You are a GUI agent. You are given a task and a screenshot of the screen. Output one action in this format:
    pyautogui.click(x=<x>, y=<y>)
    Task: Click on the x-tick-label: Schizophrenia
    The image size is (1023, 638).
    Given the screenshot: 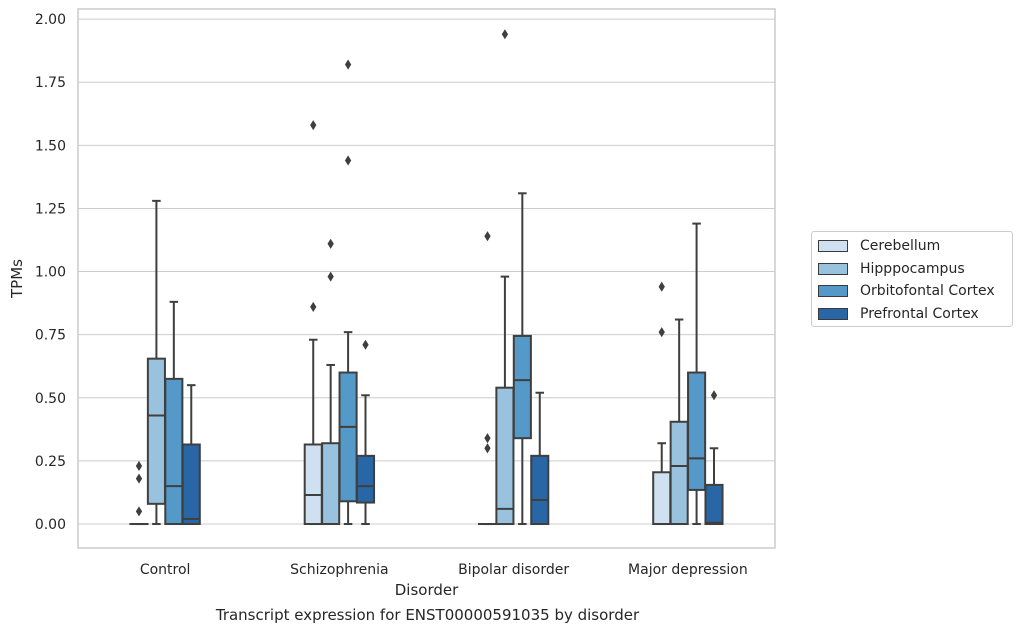 What is the action you would take?
    pyautogui.click(x=339, y=570)
    